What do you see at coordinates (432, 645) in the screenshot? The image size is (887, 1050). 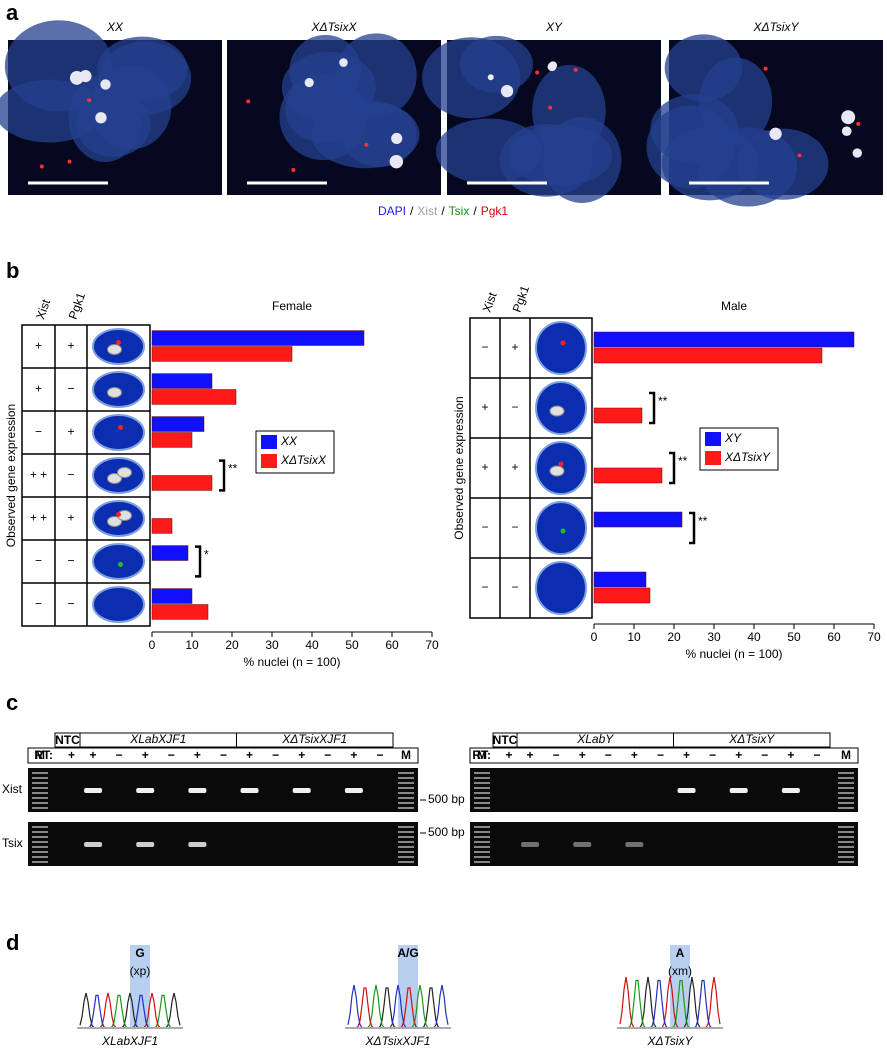 I see `x-tick-label: 70` at bounding box center [432, 645].